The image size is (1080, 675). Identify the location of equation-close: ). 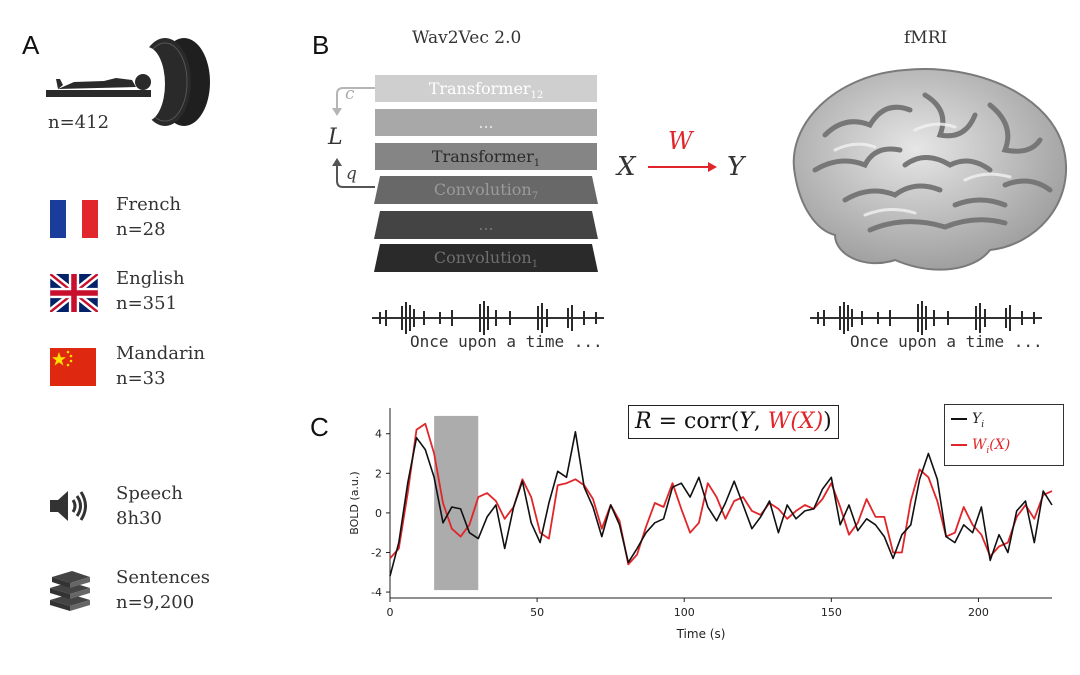
(827, 421).